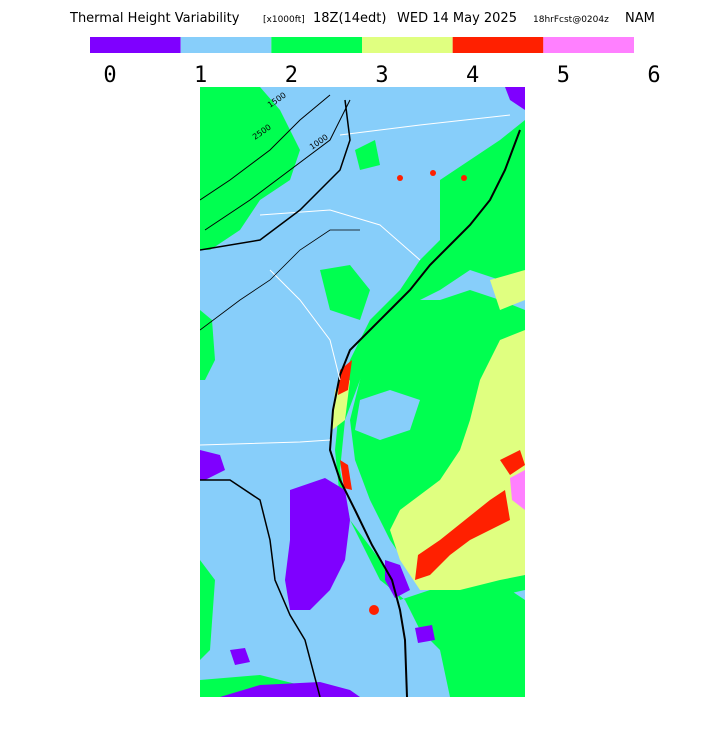  Describe the element at coordinates (387, 415) in the screenshot. I see `region-blue` at that location.